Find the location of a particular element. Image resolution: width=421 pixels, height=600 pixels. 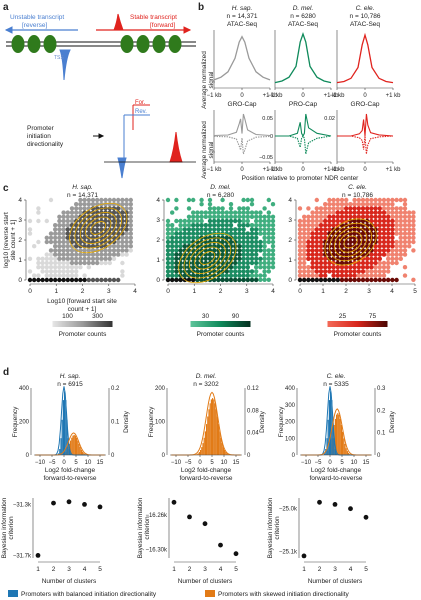

b-bottom-xtick-label-2-2: +1 kb is located at coordinates (394, 170).